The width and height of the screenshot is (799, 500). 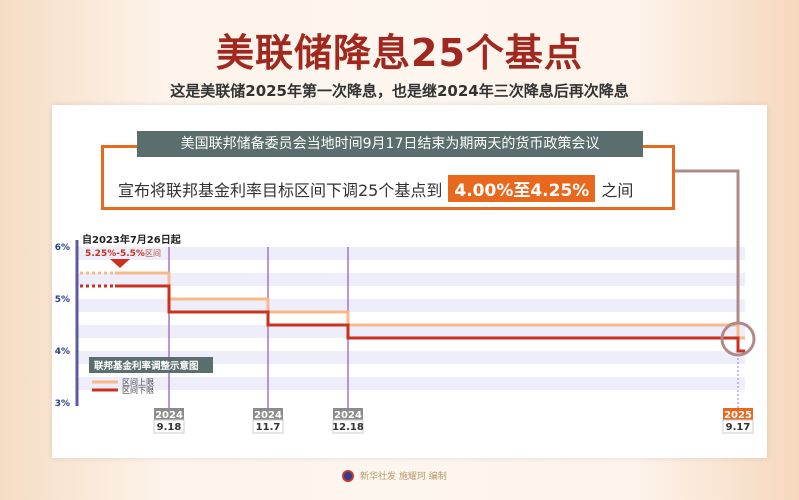 I want to click on footer: 新华社发 施耀珂 编制, so click(x=394, y=475).